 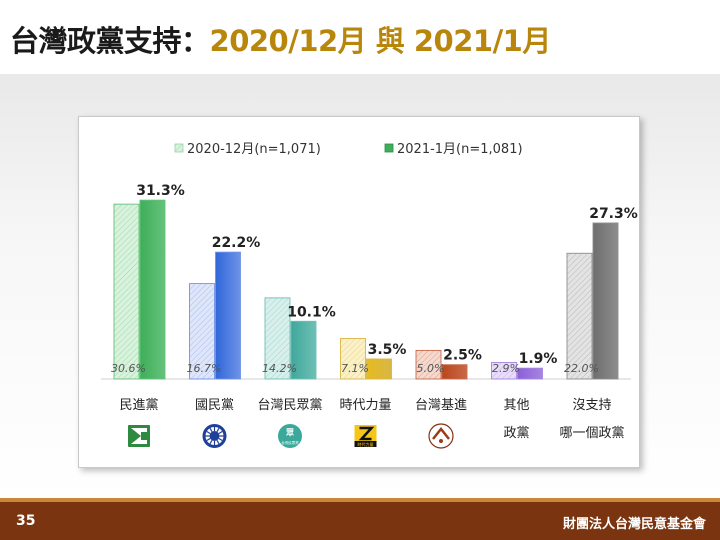 I want to click on data-label-2020-12: 16.7%, so click(x=204, y=368).